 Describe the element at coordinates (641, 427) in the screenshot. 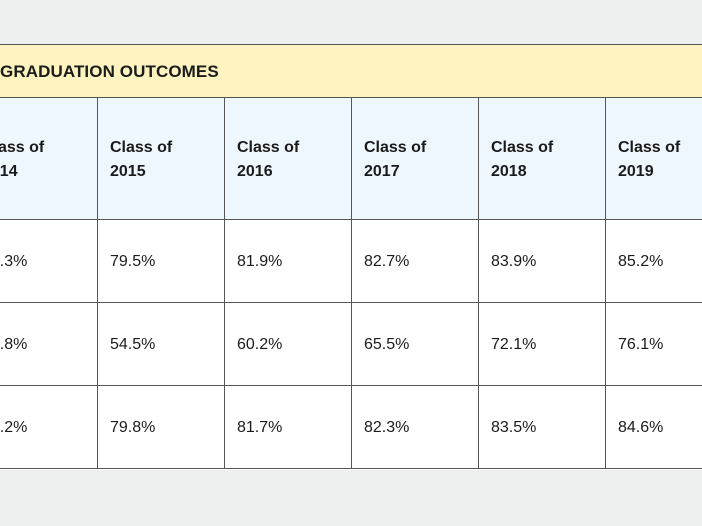

I see `cell-value: 84.6%` at that location.